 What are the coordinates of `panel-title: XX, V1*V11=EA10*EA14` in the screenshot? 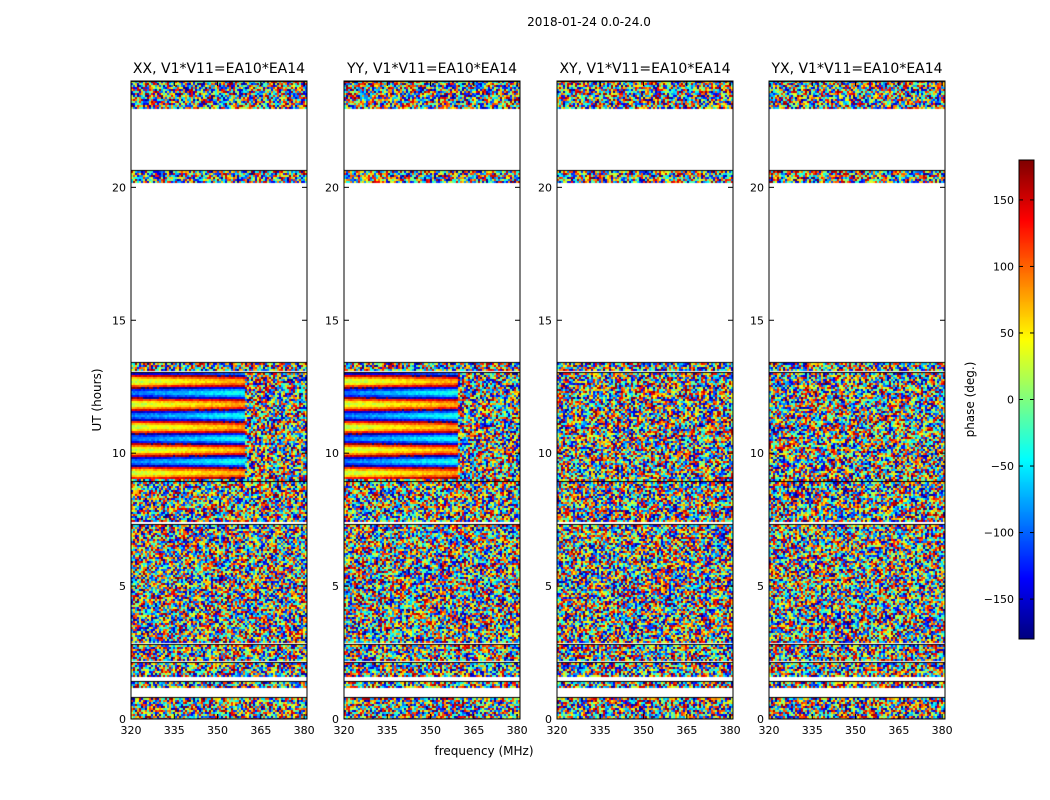 It's located at (219, 69).